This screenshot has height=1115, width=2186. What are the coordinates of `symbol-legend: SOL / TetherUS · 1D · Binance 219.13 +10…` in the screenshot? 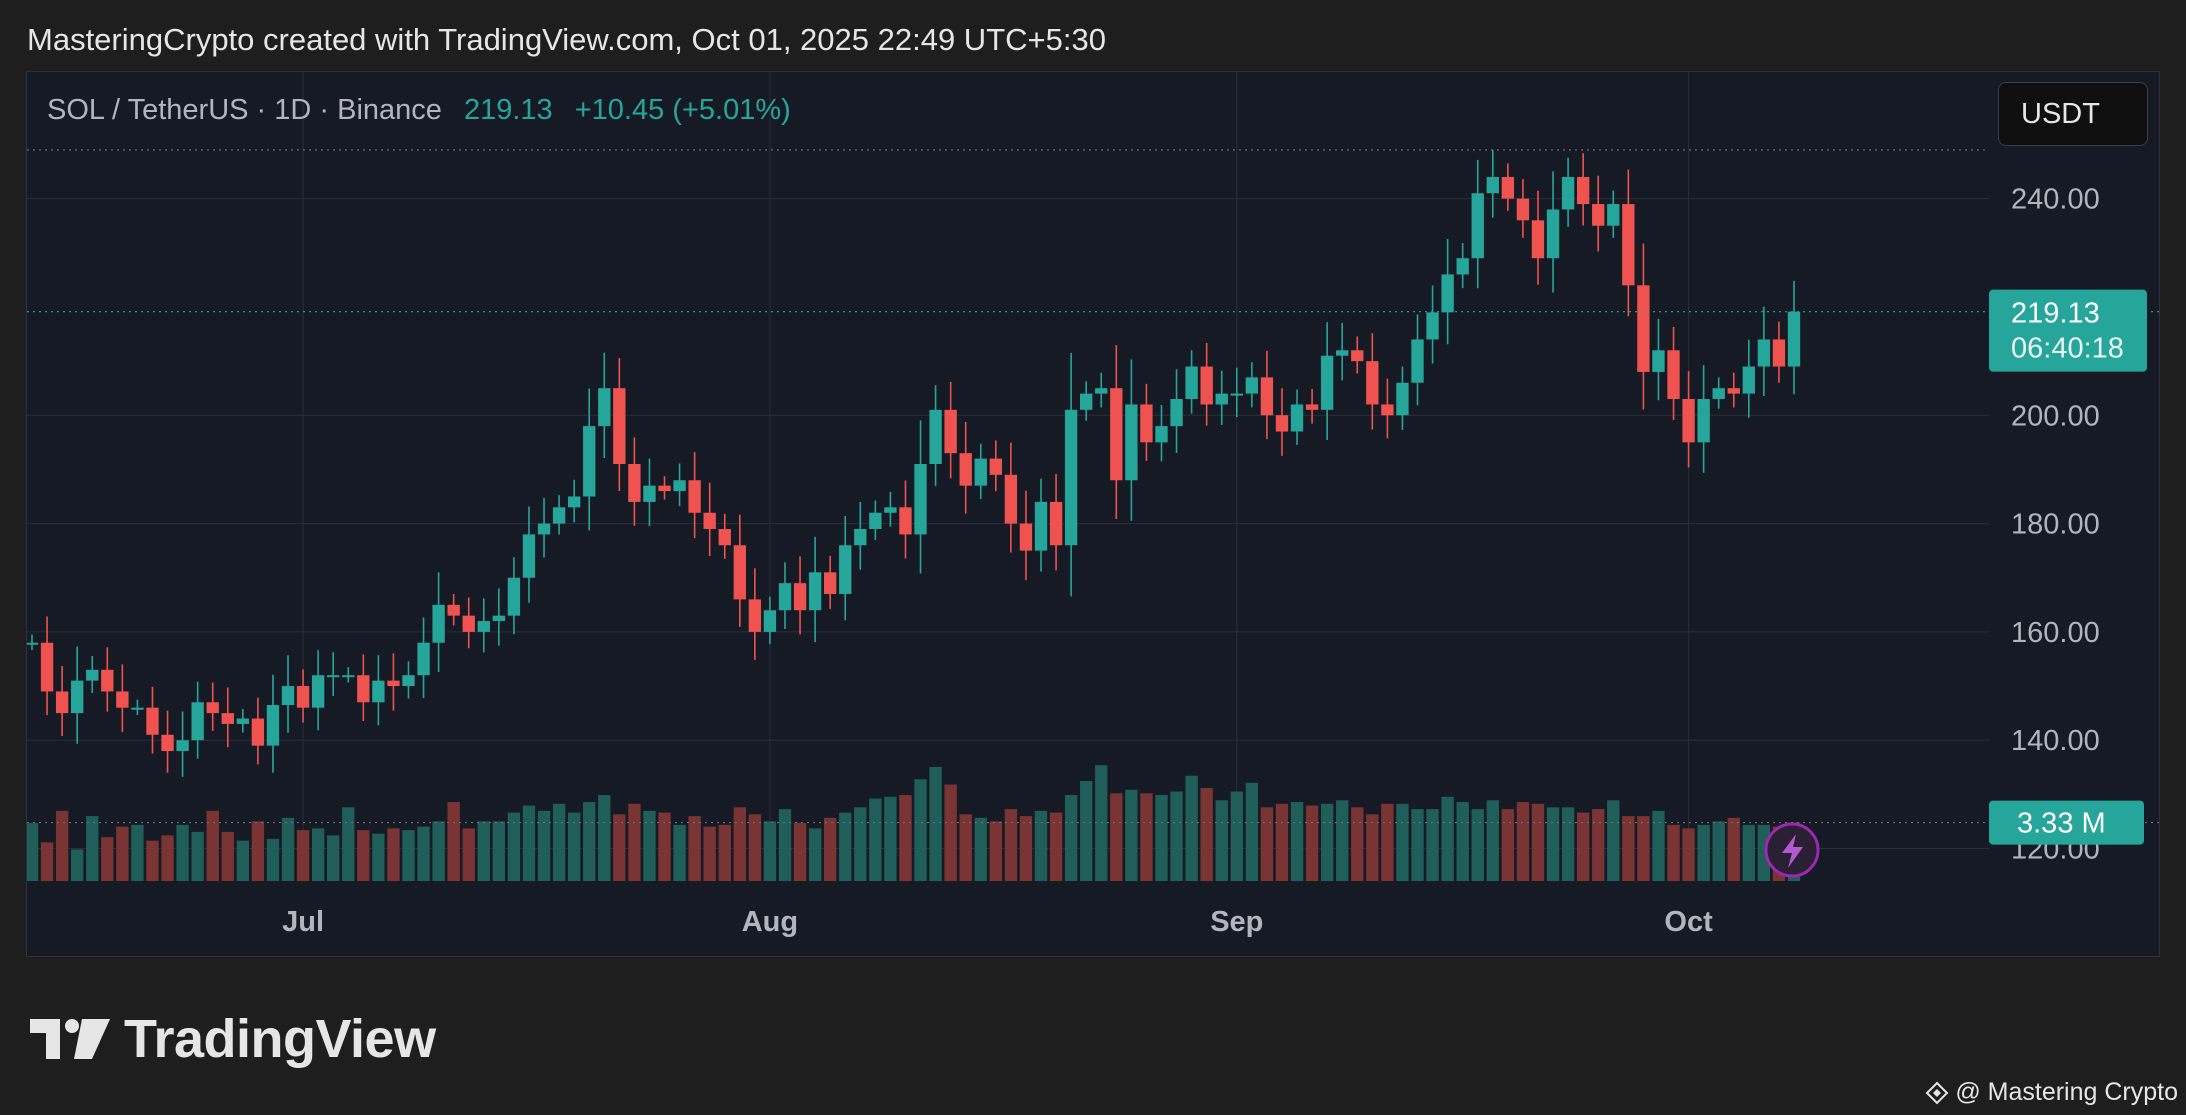 It's located at (419, 110).